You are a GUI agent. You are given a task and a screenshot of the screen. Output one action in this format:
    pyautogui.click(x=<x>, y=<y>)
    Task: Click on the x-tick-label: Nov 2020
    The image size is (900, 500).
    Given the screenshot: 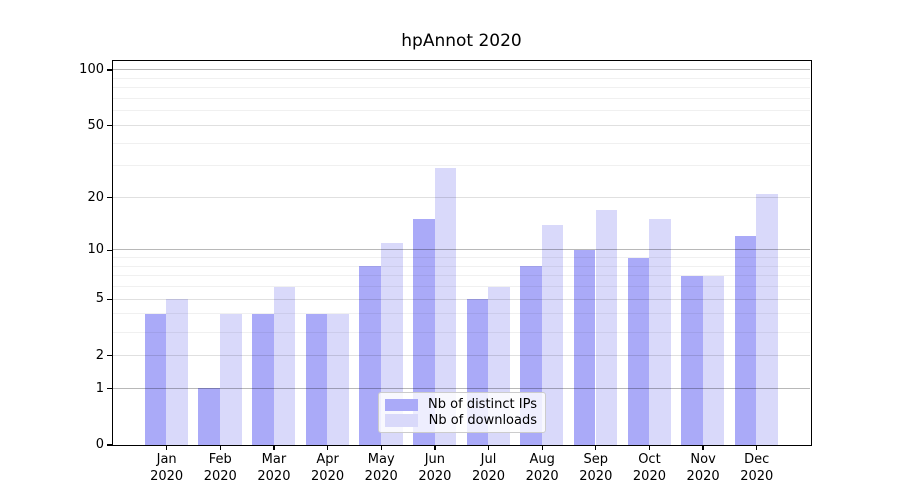 What is the action you would take?
    pyautogui.click(x=703, y=468)
    